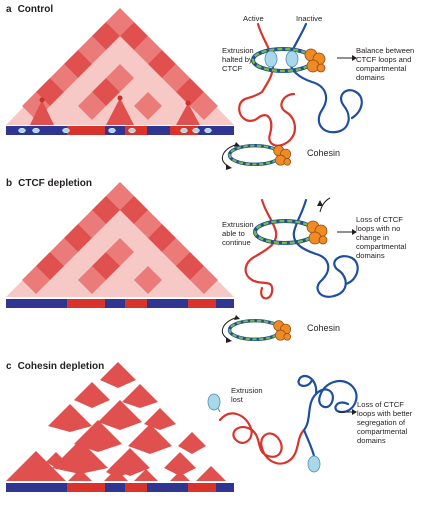 The width and height of the screenshot is (439, 512). What do you see at coordinates (300, 84) in the screenshot?
I see `chromatin-control` at bounding box center [300, 84].